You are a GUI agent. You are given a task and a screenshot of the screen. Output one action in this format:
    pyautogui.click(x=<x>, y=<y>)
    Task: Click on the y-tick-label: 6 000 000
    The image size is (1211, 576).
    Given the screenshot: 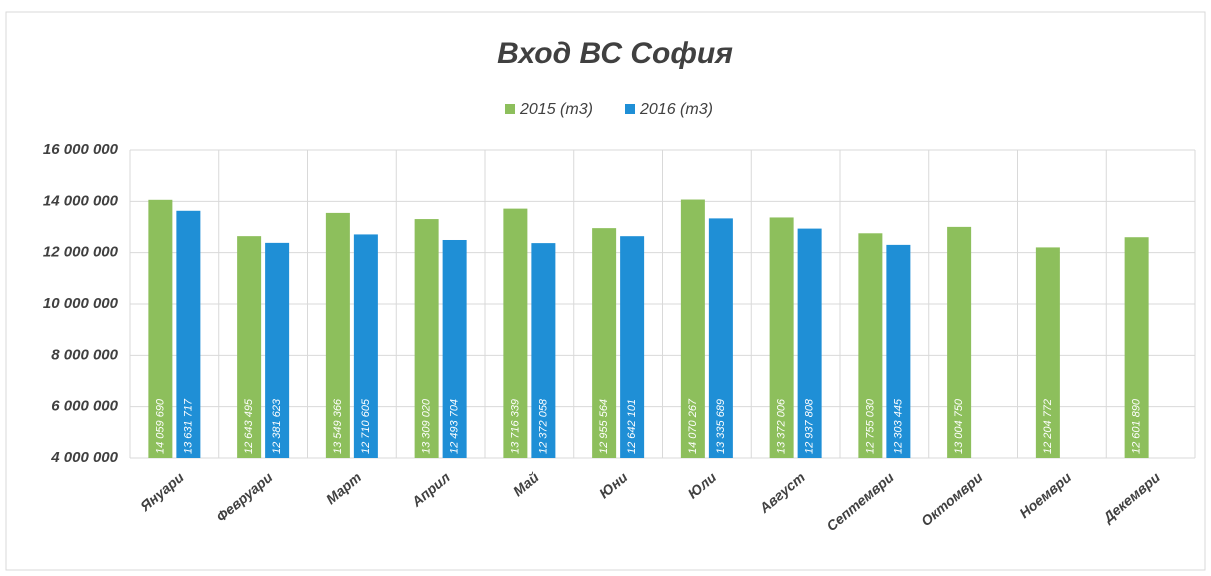 What is the action you would take?
    pyautogui.click(x=84, y=406)
    